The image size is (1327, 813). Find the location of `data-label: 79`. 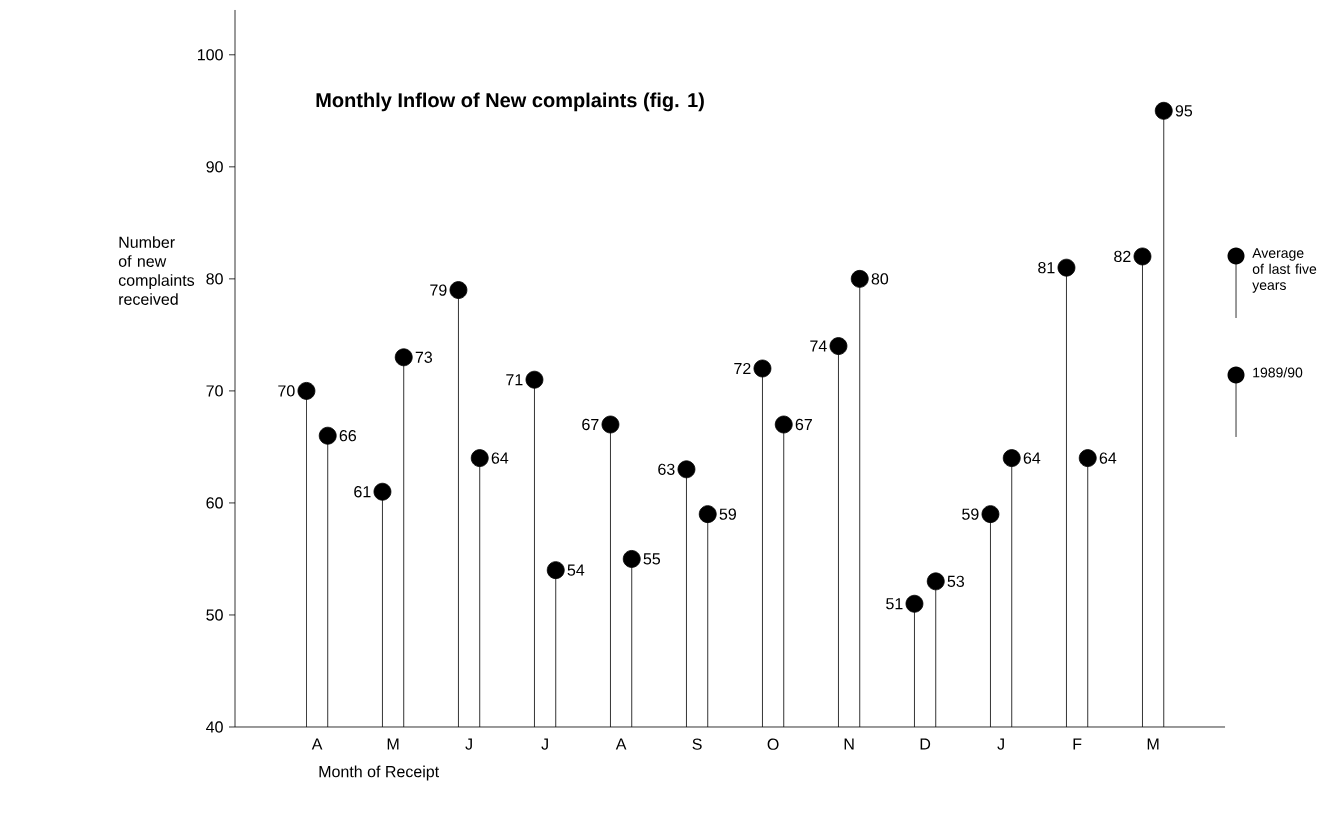

data-label: 79 is located at coordinates (438, 290).